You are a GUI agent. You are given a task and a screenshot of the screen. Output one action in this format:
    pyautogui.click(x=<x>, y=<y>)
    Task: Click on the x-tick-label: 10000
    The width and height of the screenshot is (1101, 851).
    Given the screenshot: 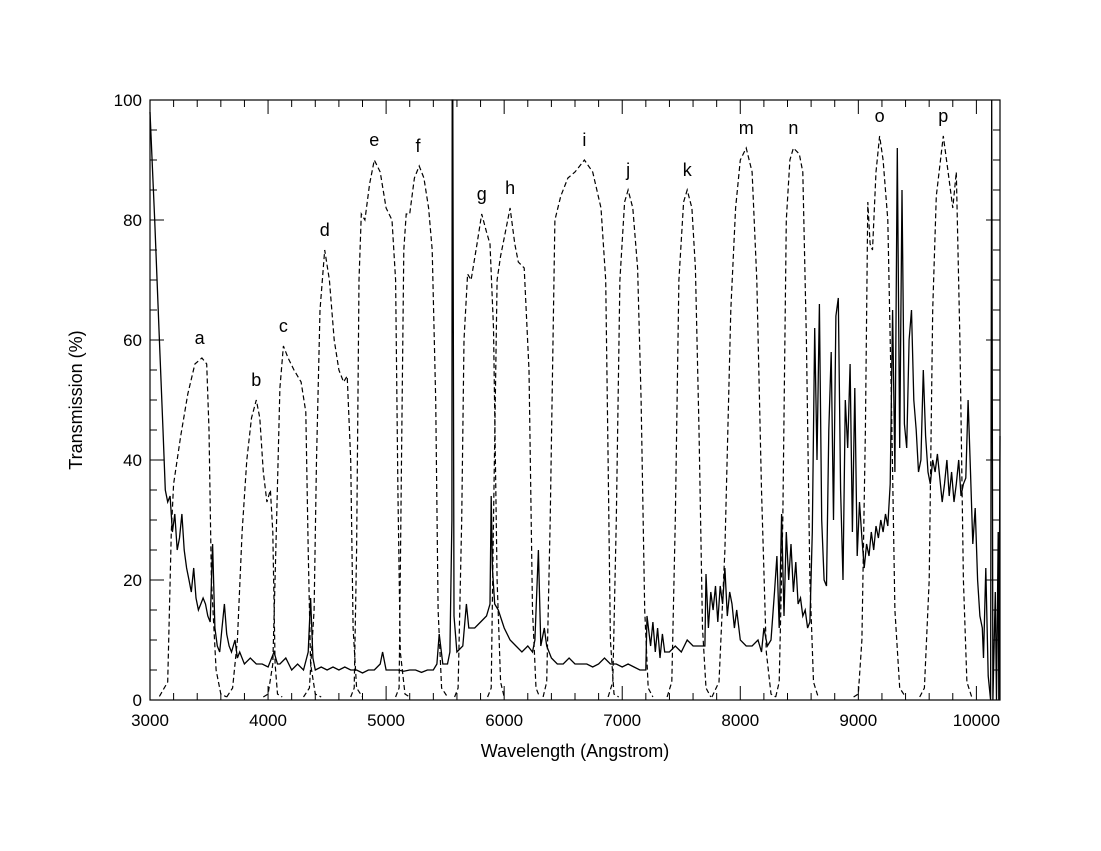 What is the action you would take?
    pyautogui.click(x=976, y=720)
    